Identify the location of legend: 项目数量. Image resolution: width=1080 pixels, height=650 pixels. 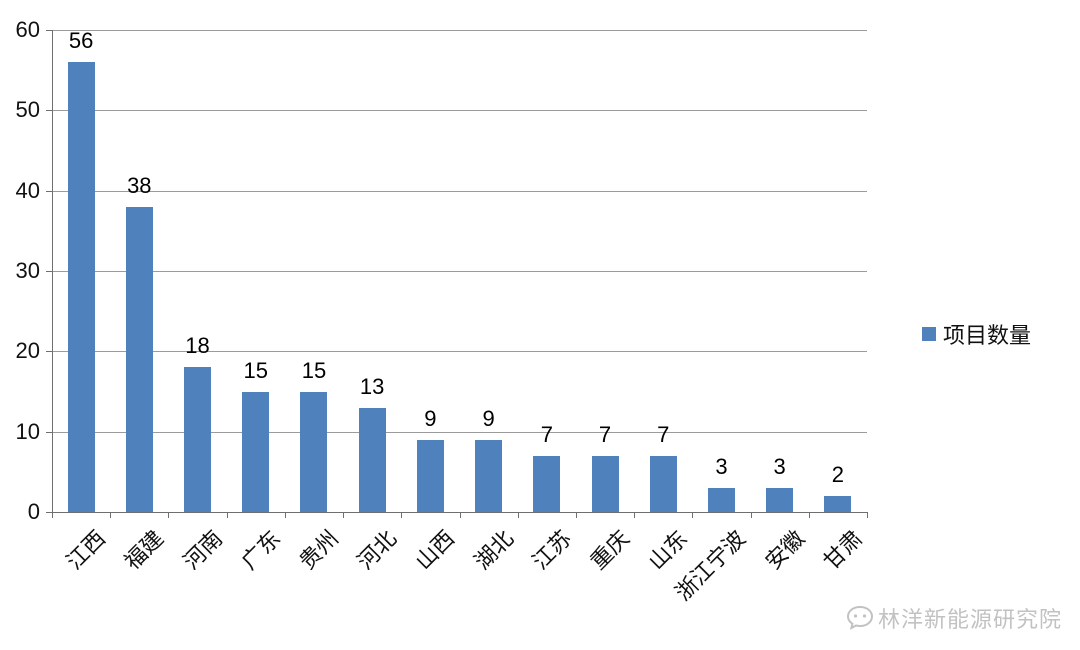
(976, 334).